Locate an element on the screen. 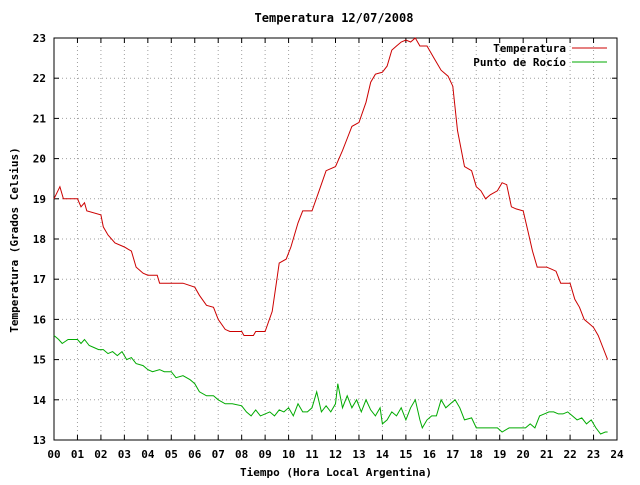 The image size is (640, 485). x-tick-label: 19 is located at coordinates (499, 454).